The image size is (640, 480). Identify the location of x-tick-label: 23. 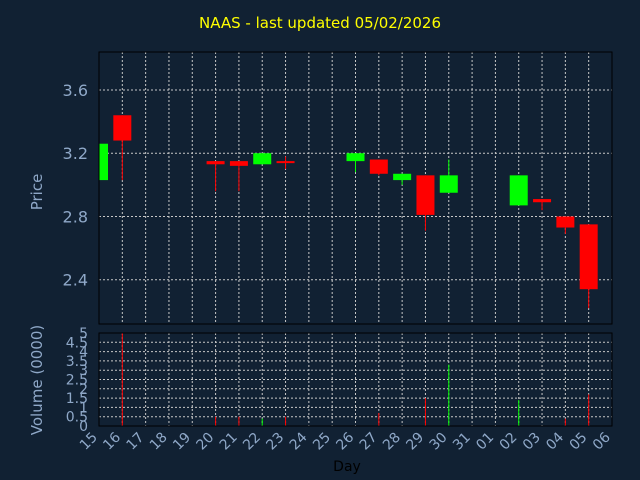
(275, 442).